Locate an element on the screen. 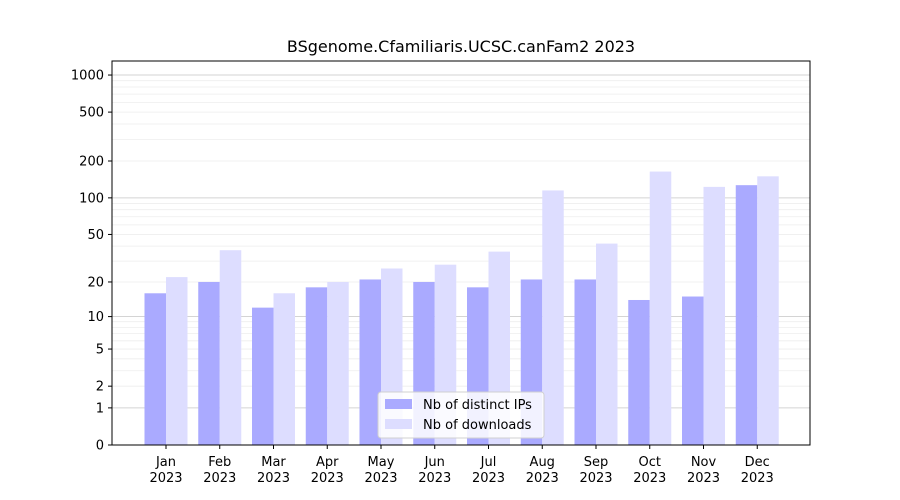 This screenshot has width=900, height=500. y-tick-label: 5 is located at coordinates (100, 350).